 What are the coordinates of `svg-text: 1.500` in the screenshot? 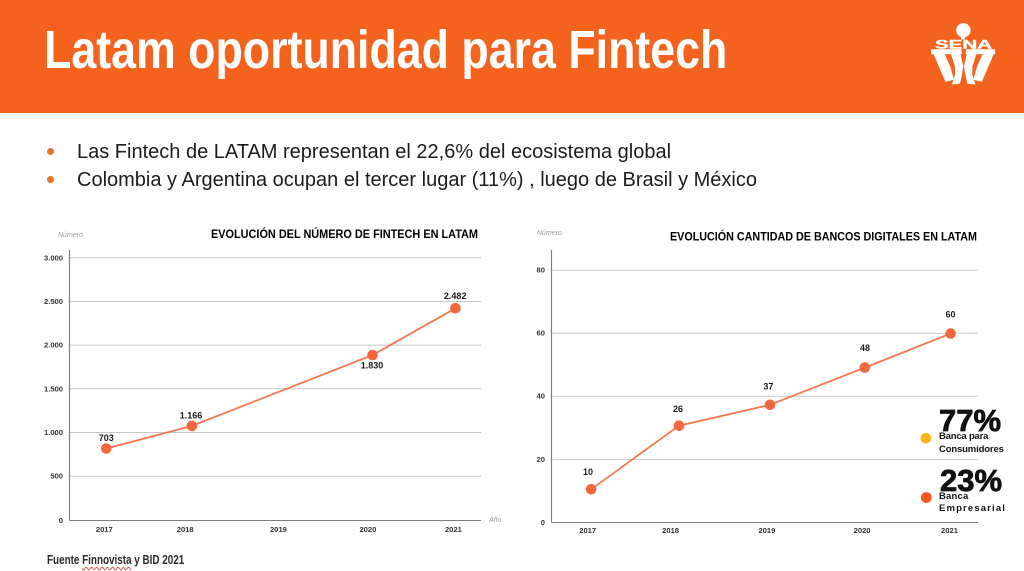 It's located at (53, 388).